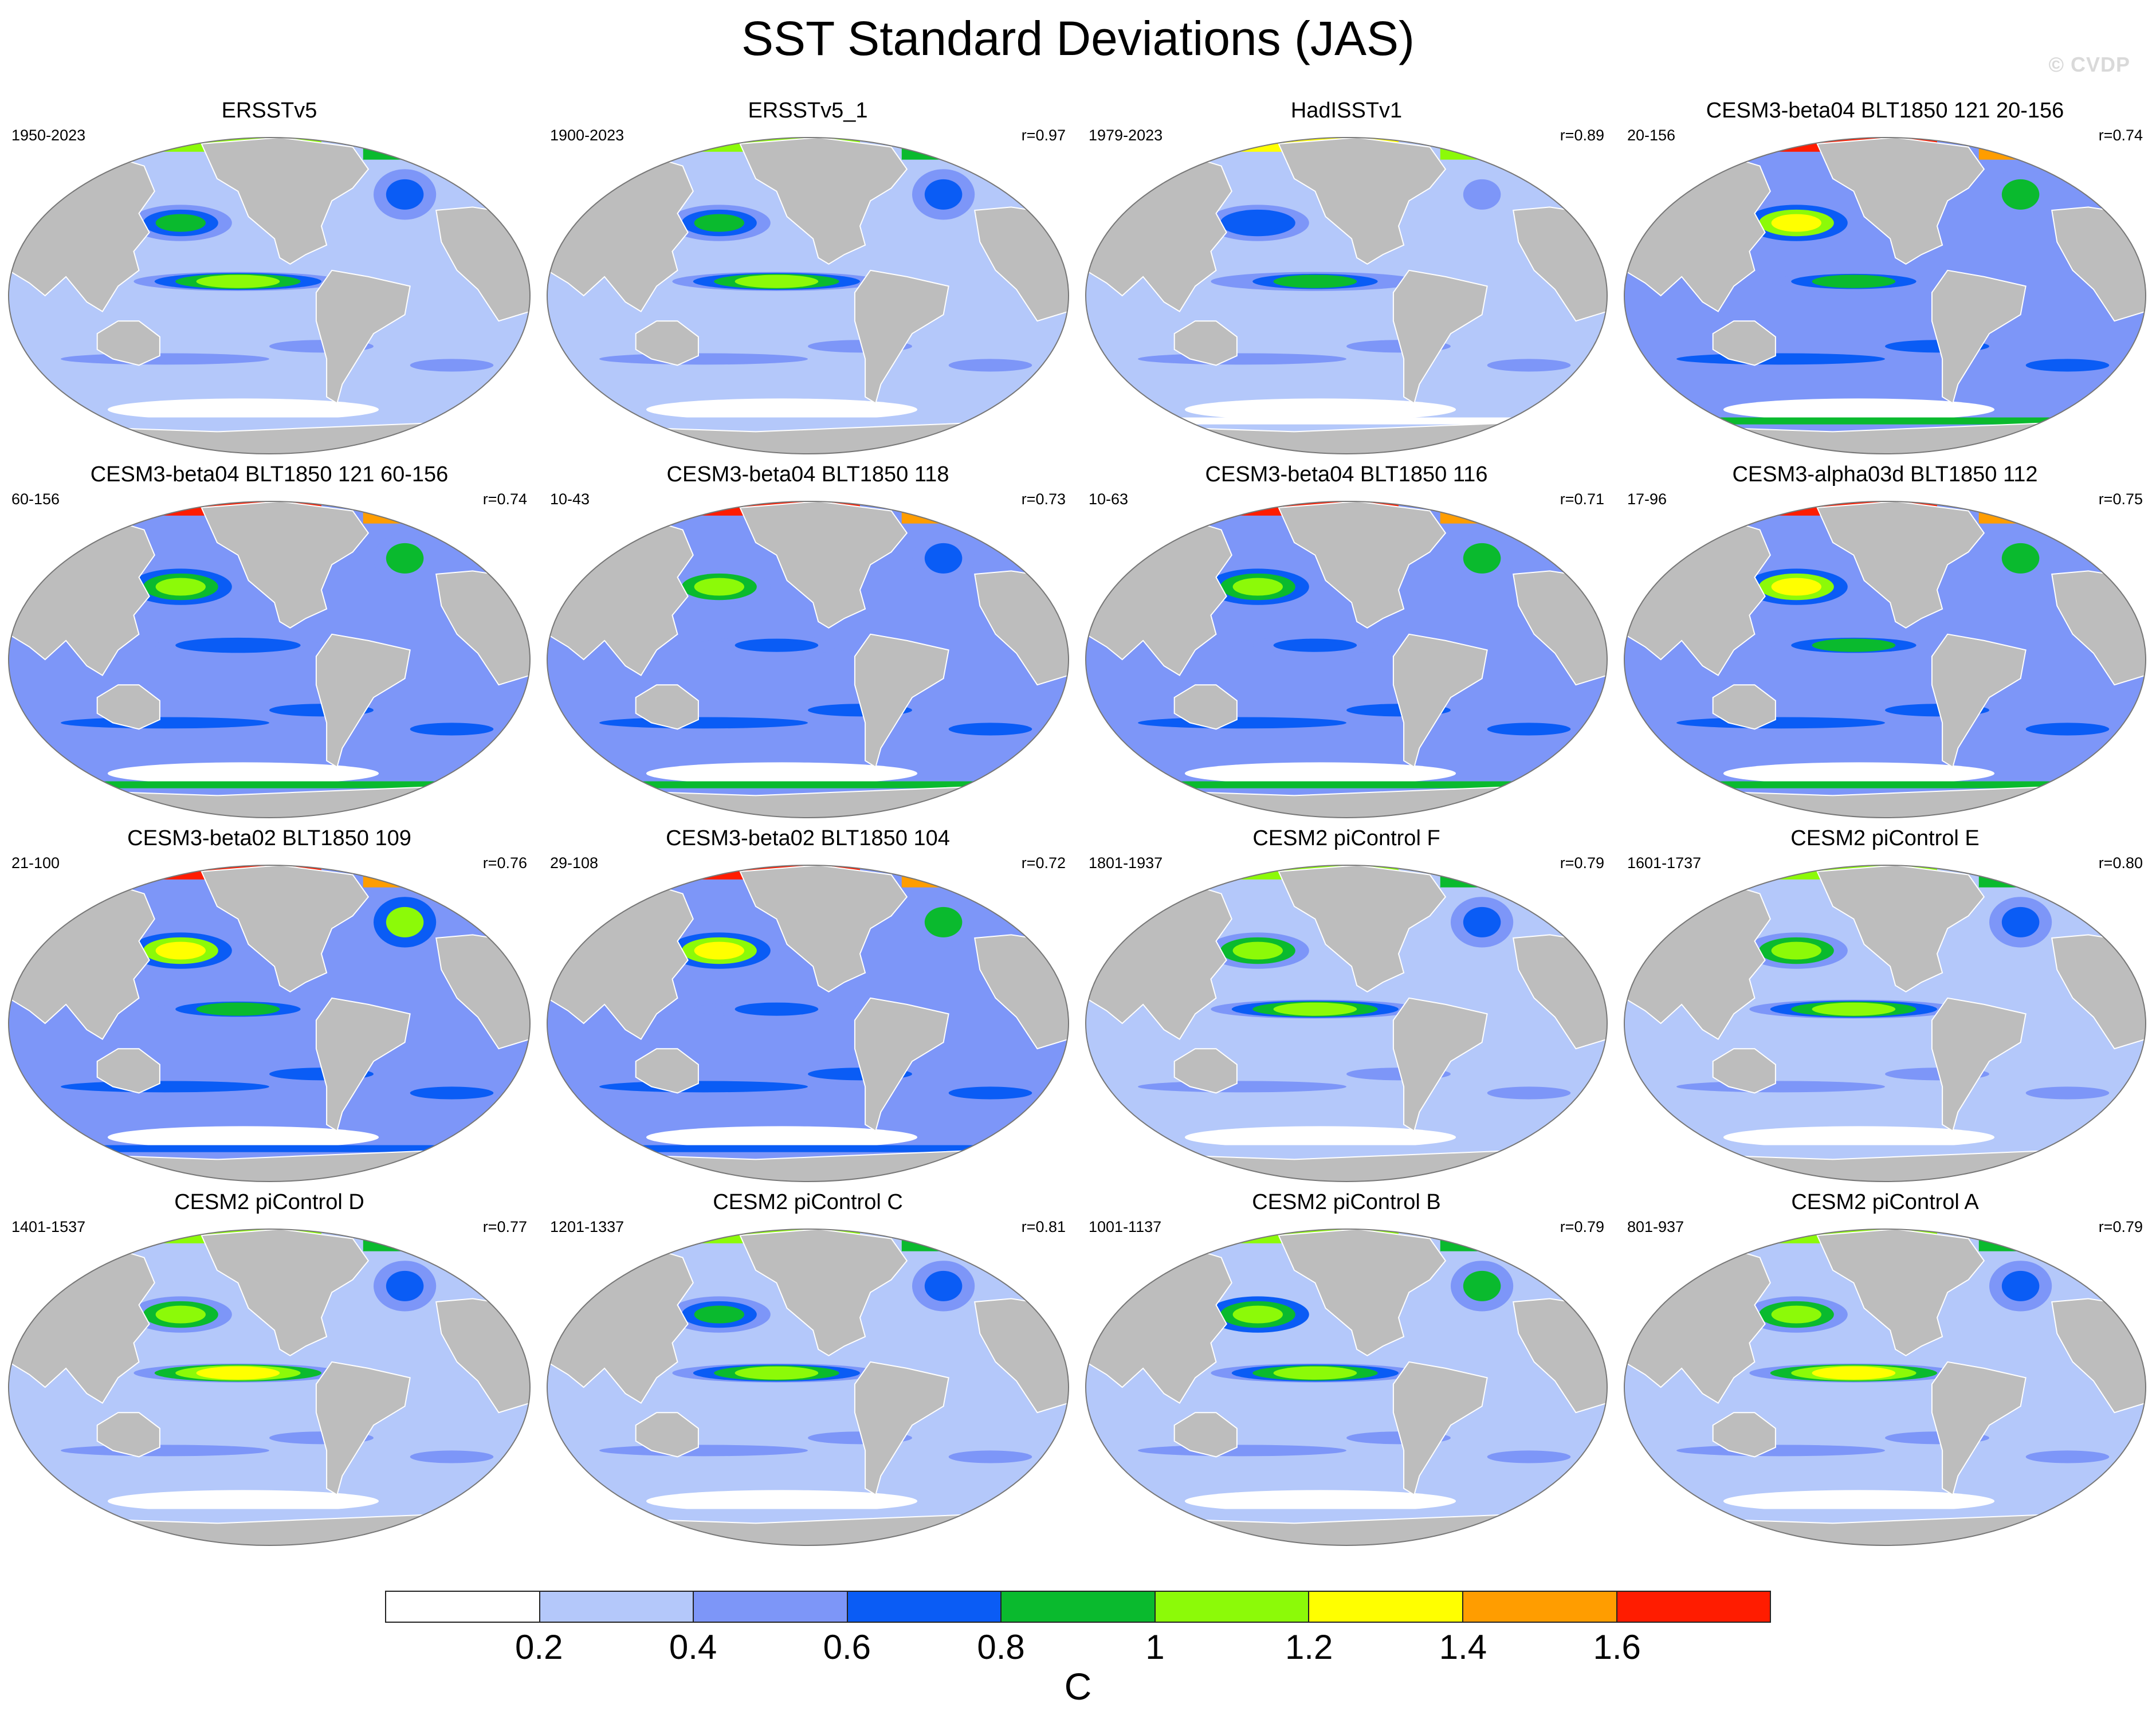 The height and width of the screenshot is (1715, 2156). Describe the element at coordinates (1126, 863) in the screenshot. I see `panel-years: 1801-1937` at that location.